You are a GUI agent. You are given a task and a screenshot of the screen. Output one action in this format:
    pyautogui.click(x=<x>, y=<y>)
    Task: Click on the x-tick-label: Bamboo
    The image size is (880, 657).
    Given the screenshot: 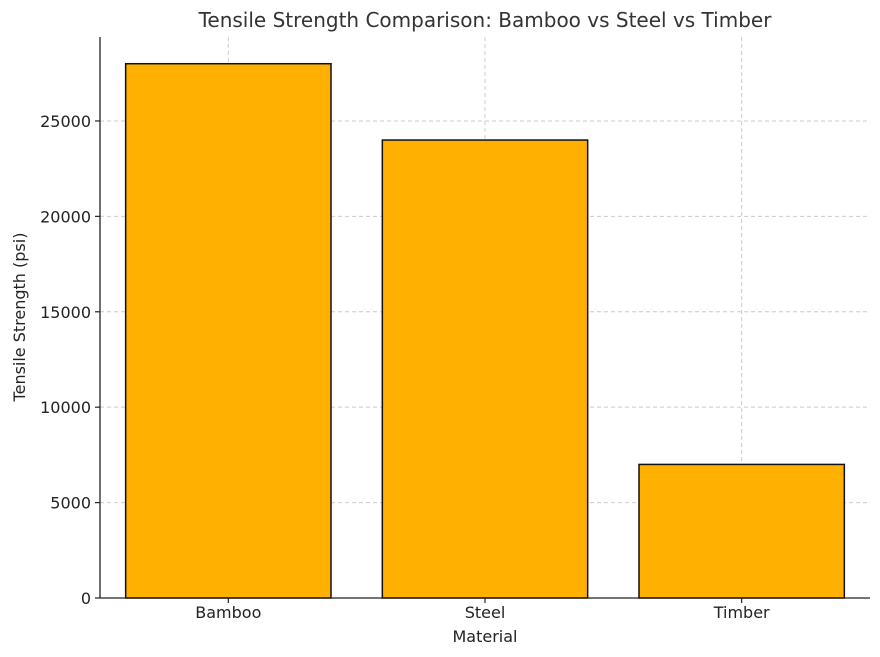 What is the action you would take?
    pyautogui.click(x=228, y=612)
    